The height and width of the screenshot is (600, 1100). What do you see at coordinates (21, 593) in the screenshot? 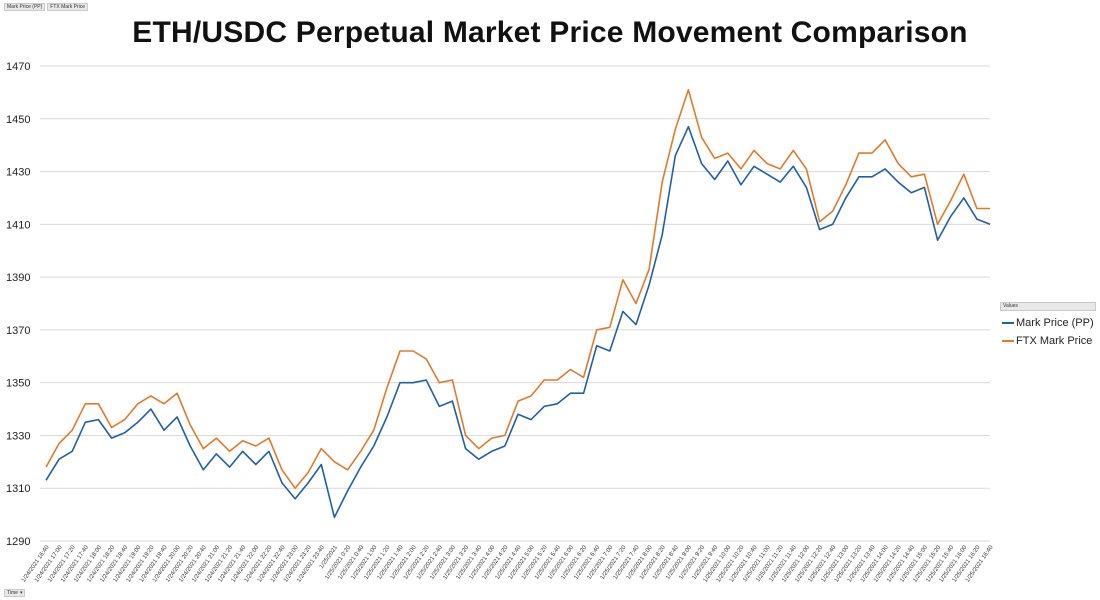
I see `filter-dropdown-icon: ▾` at bounding box center [21, 593].